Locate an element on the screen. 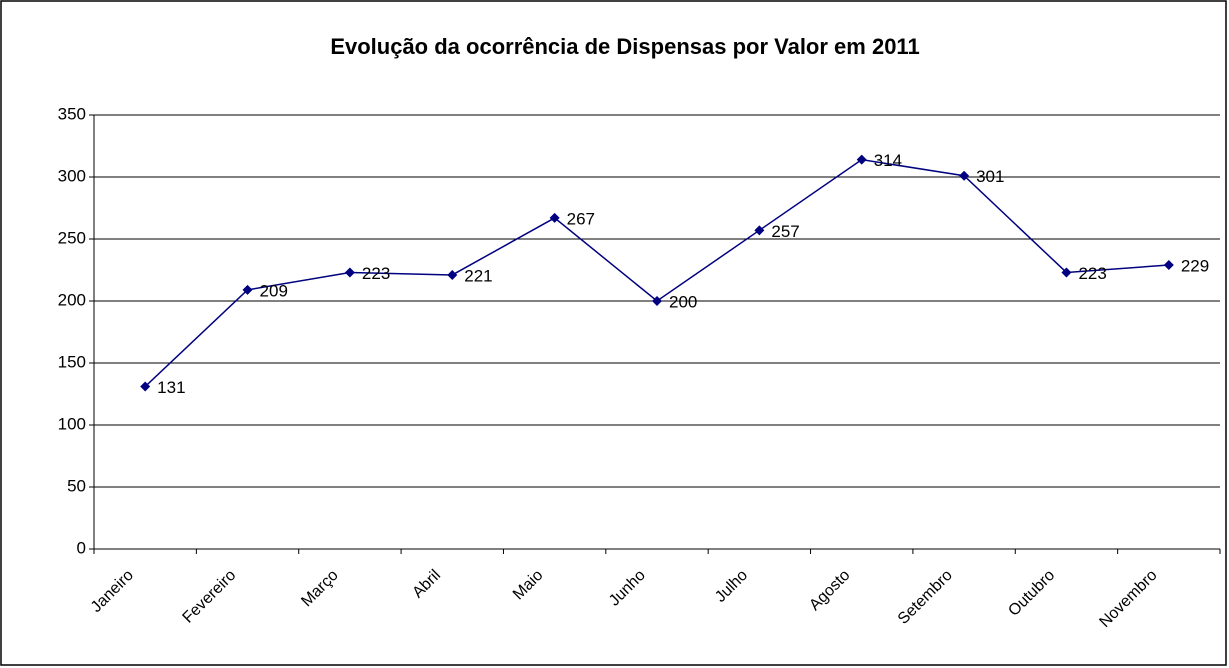 The height and width of the screenshot is (668, 1229). y-tick-label: 200 is located at coordinates (72, 299).